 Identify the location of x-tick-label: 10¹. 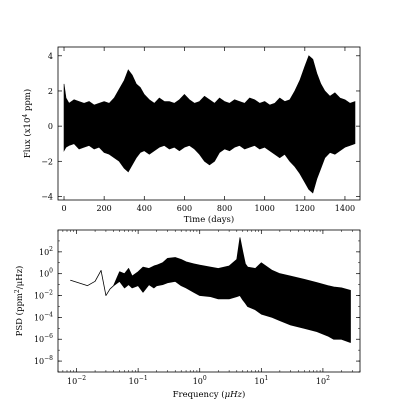
(261, 380).